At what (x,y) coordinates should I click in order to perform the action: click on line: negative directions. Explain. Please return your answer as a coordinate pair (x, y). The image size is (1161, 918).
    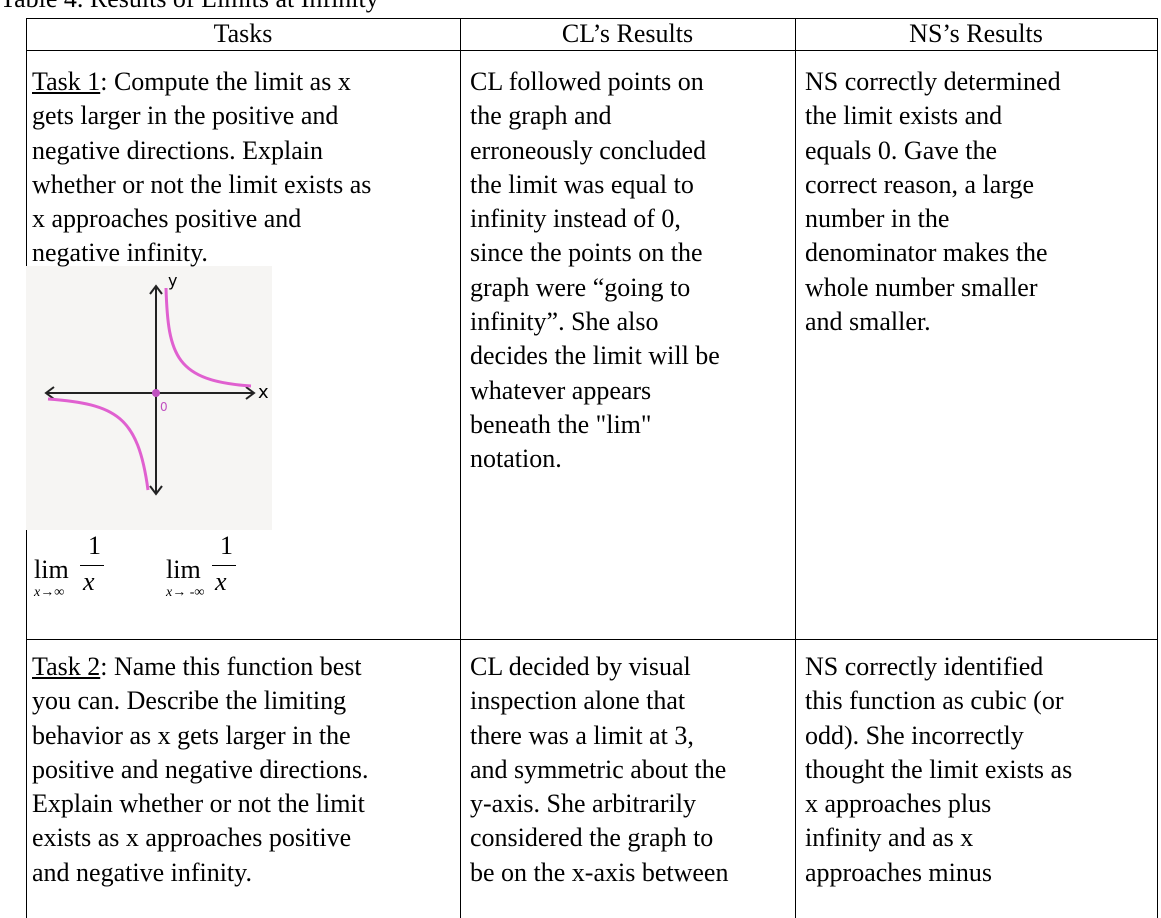
    Looking at the image, I should click on (201, 151).